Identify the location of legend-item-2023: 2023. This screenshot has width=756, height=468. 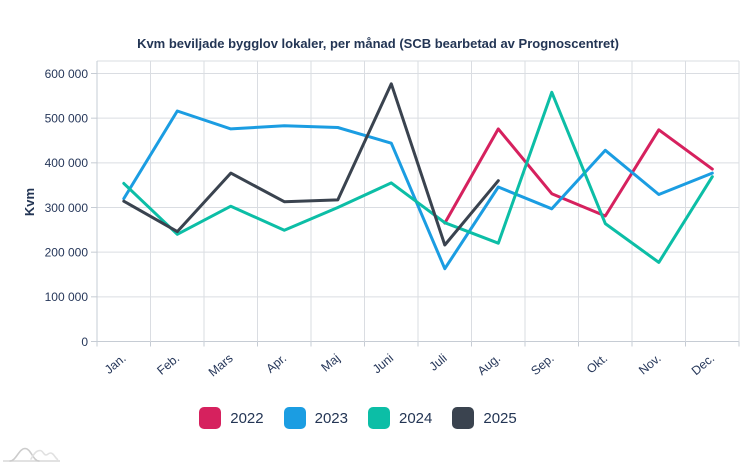
(315, 418).